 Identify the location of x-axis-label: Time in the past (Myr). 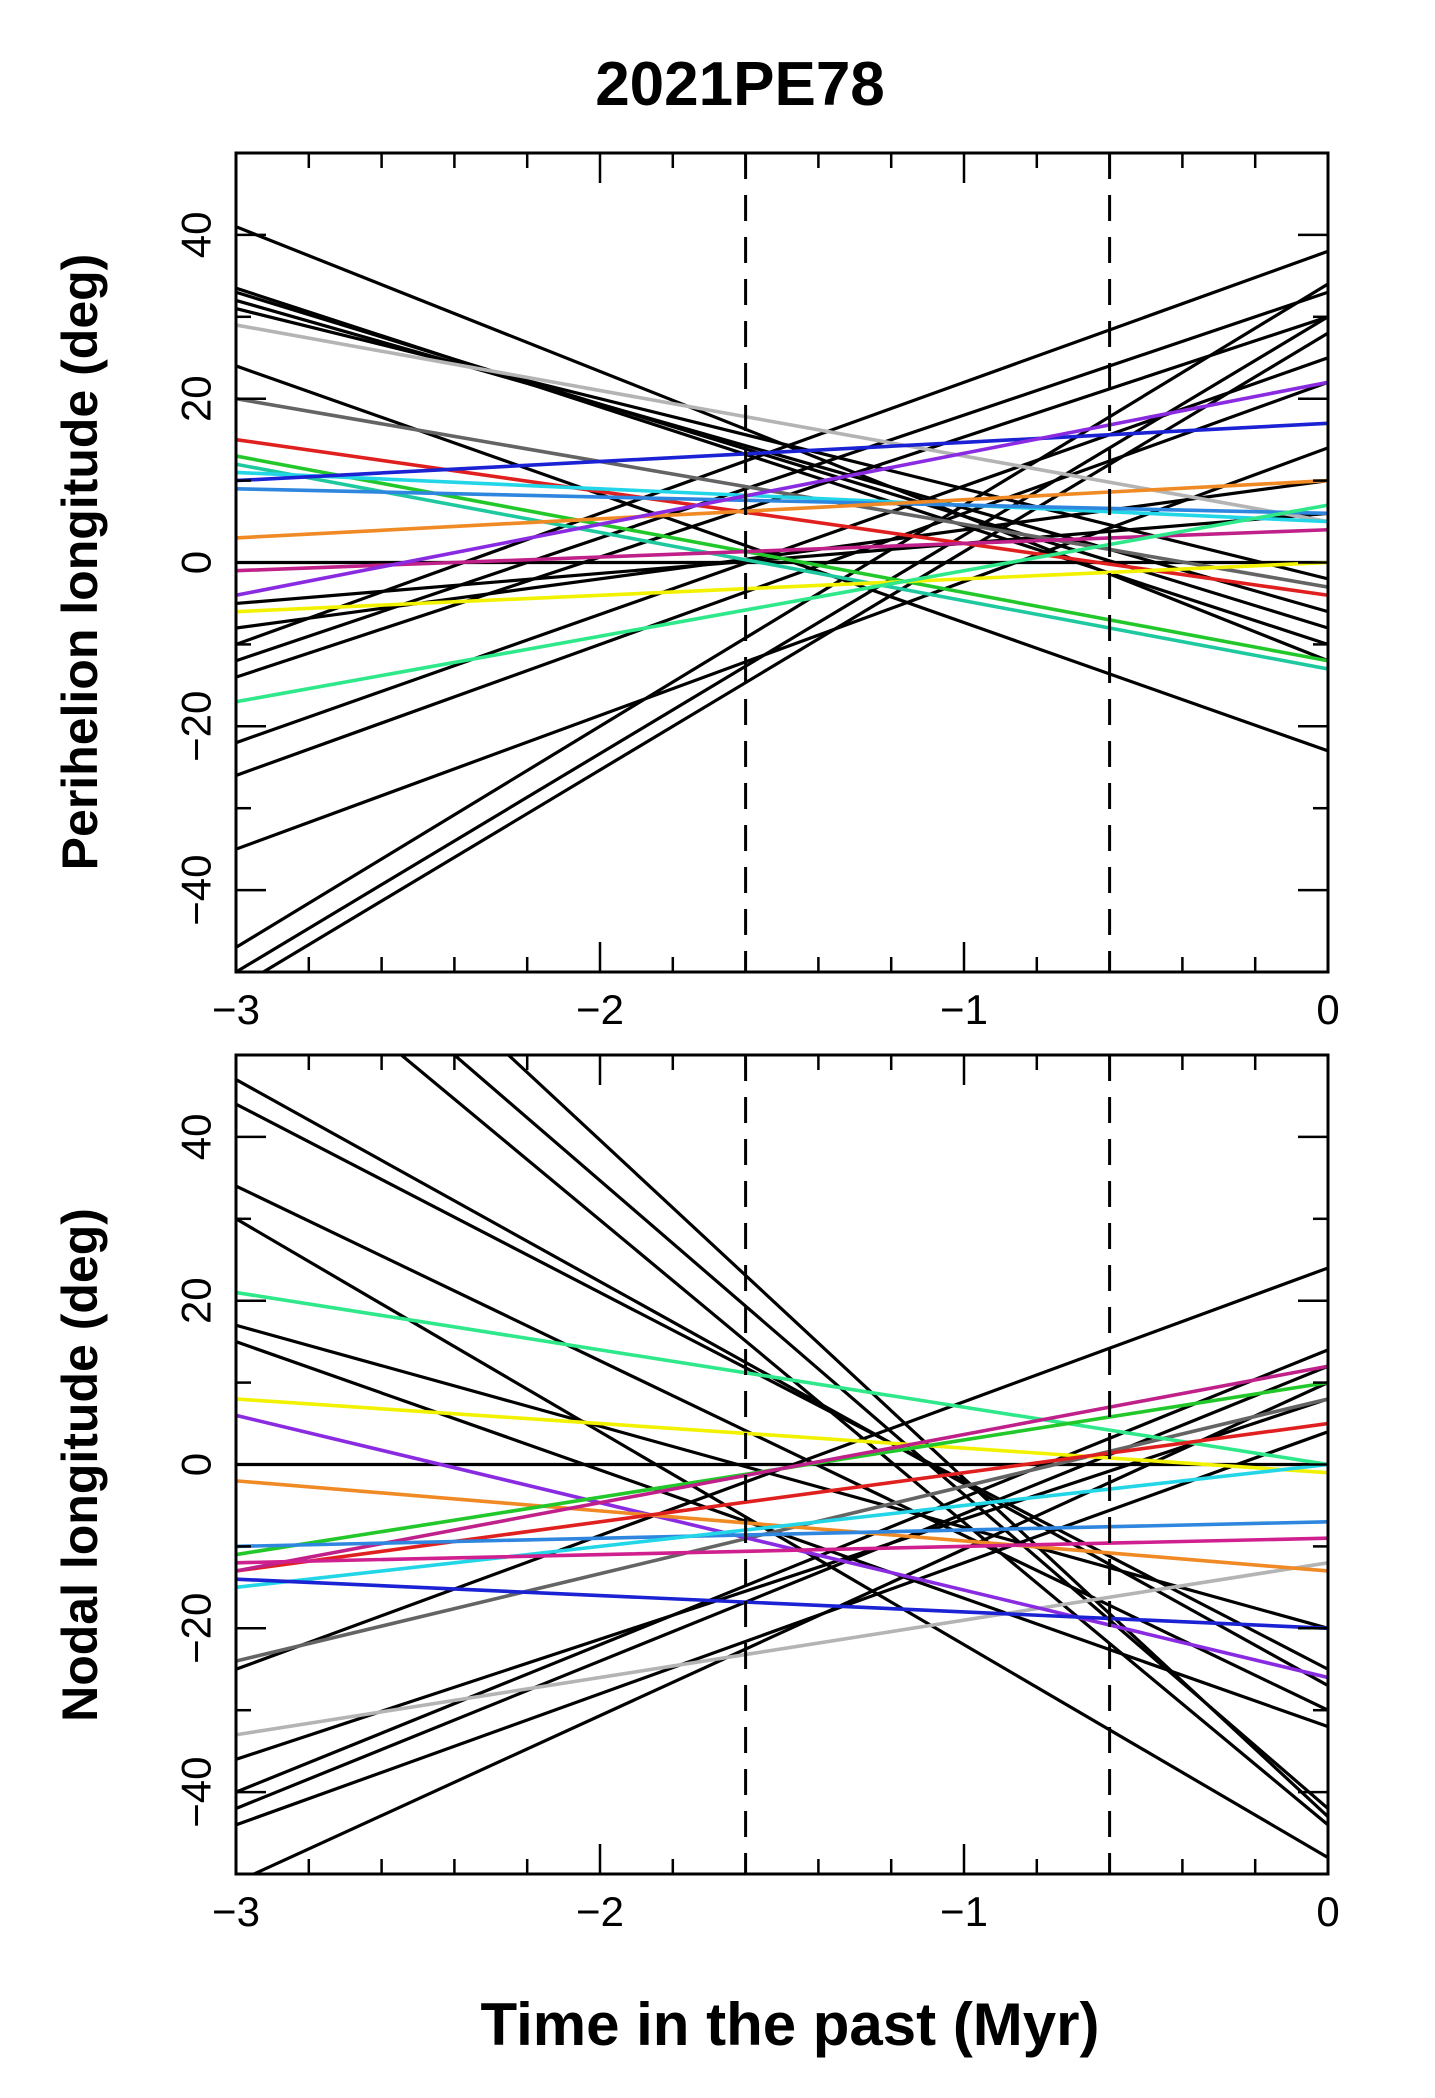
(790, 2024).